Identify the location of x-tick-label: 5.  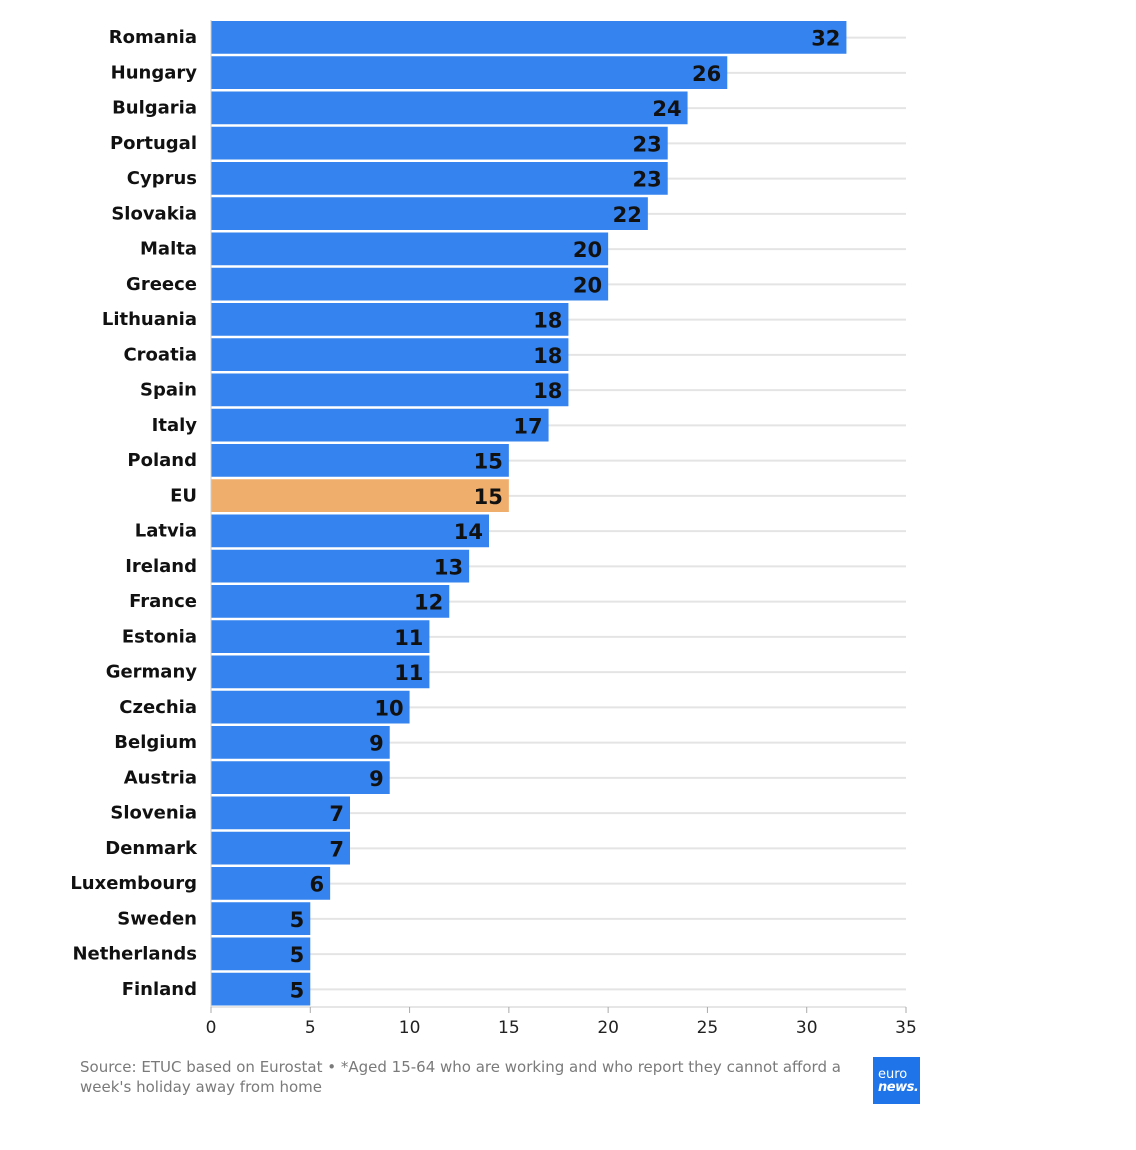
(310, 1028).